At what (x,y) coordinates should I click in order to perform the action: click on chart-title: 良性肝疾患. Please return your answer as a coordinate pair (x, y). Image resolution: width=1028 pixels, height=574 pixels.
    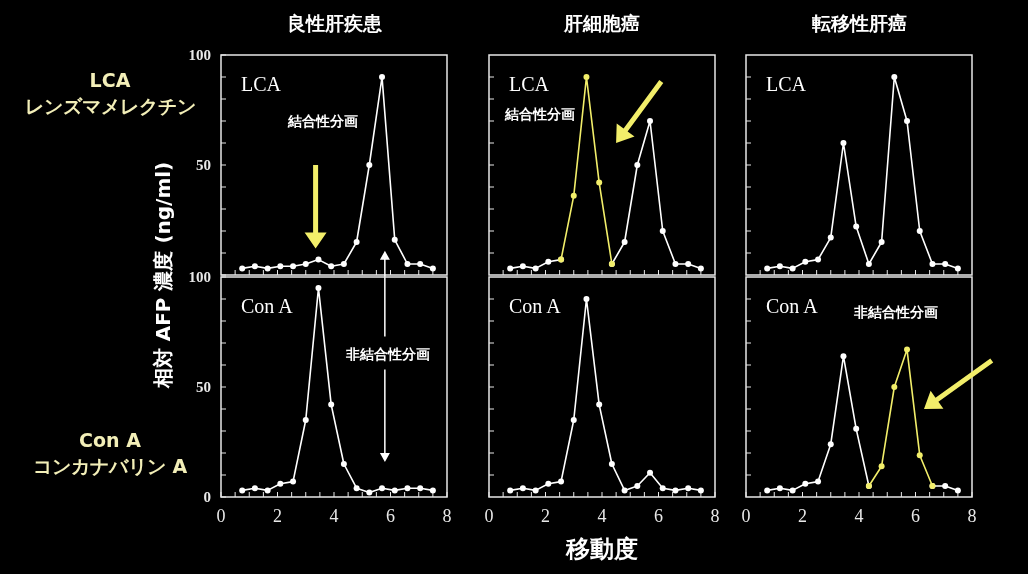
    Looking at the image, I should click on (334, 23).